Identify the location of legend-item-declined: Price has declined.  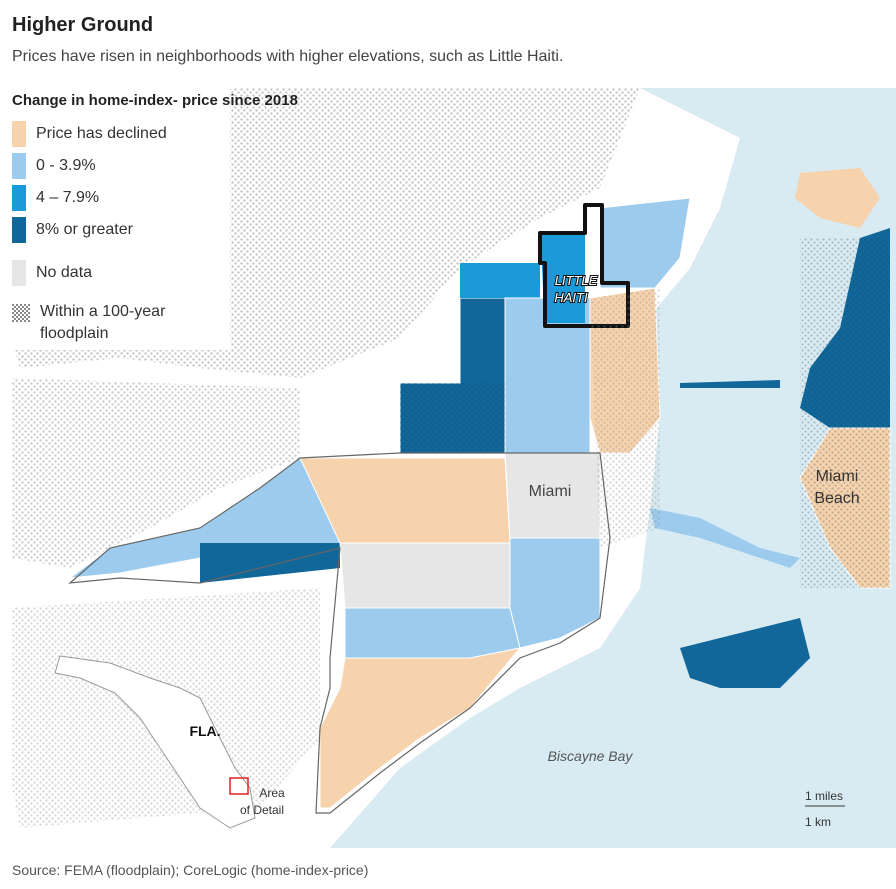
(89, 134).